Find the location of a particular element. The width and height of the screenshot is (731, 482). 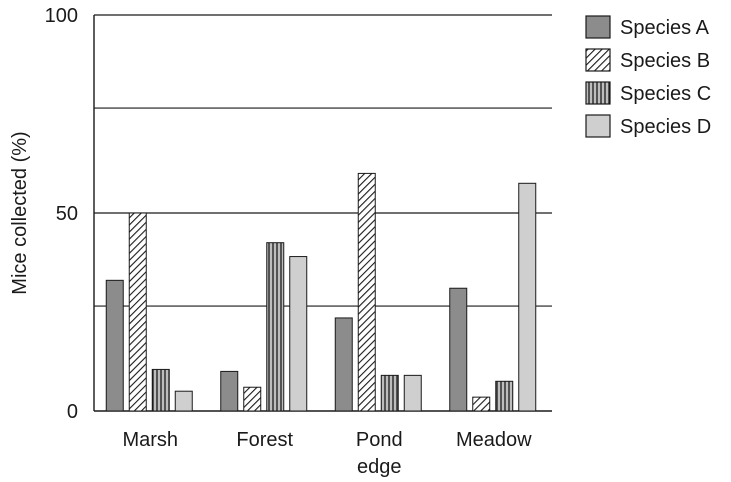

y-tick-label: 50 is located at coordinates (67, 214).